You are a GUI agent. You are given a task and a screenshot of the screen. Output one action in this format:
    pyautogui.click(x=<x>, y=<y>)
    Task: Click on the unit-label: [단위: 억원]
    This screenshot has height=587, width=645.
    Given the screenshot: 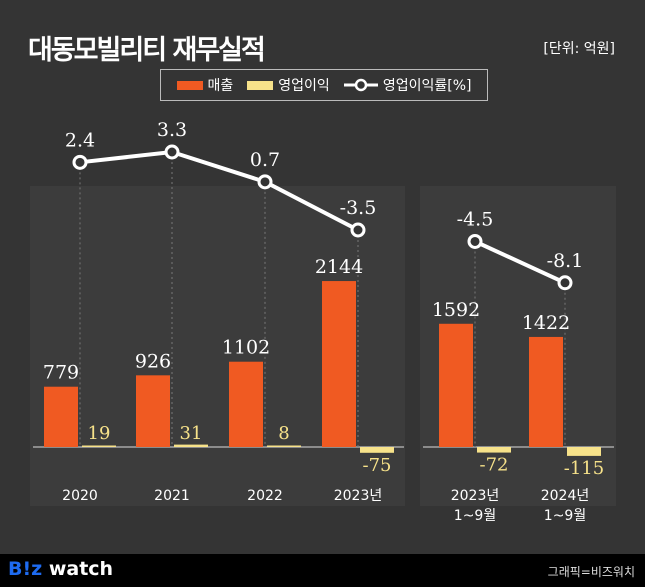 What is the action you would take?
    pyautogui.click(x=579, y=49)
    